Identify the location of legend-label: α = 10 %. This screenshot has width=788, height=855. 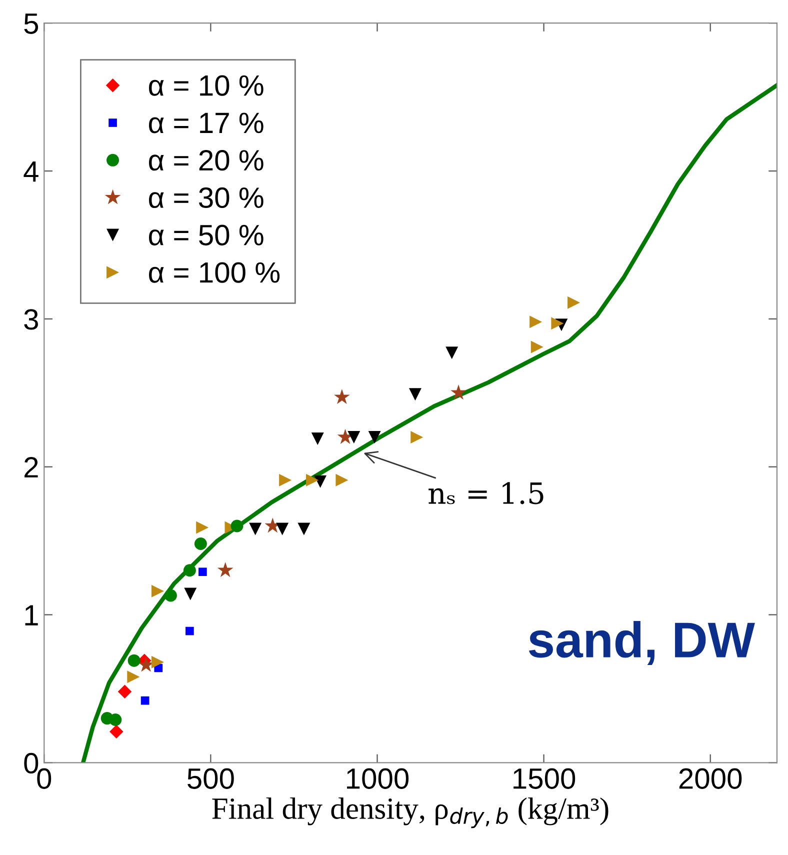
(206, 85).